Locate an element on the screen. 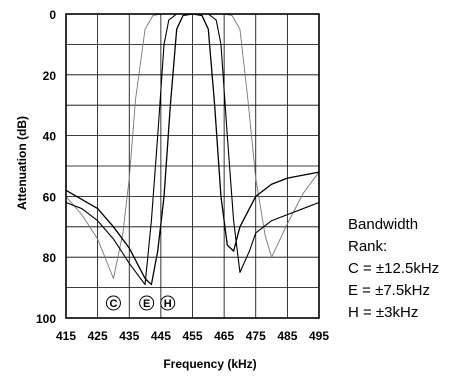 This screenshot has width=473, height=376. rank-marker-c: C is located at coordinates (113, 303).